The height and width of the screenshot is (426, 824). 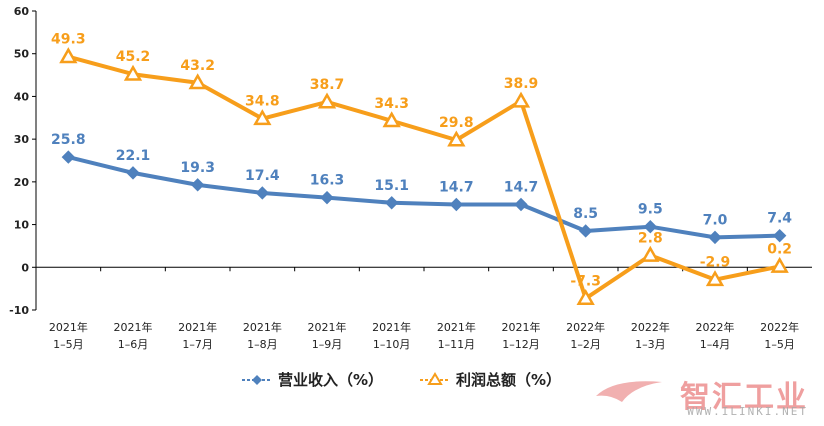 What do you see at coordinates (715, 344) in the screenshot?
I see `x-tick-label-period: 1–4月` at bounding box center [715, 344].